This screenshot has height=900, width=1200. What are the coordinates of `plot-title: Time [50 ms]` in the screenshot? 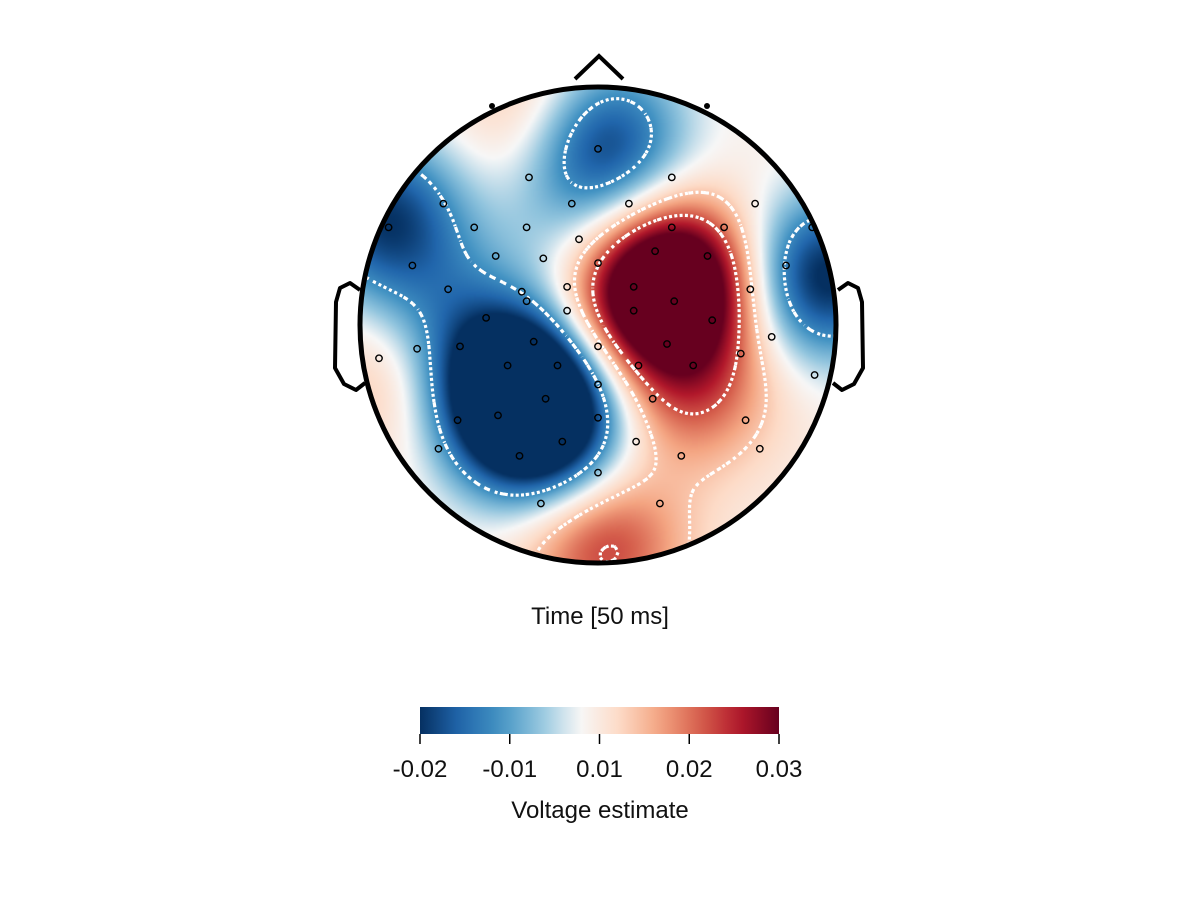 It's located at (600, 616).